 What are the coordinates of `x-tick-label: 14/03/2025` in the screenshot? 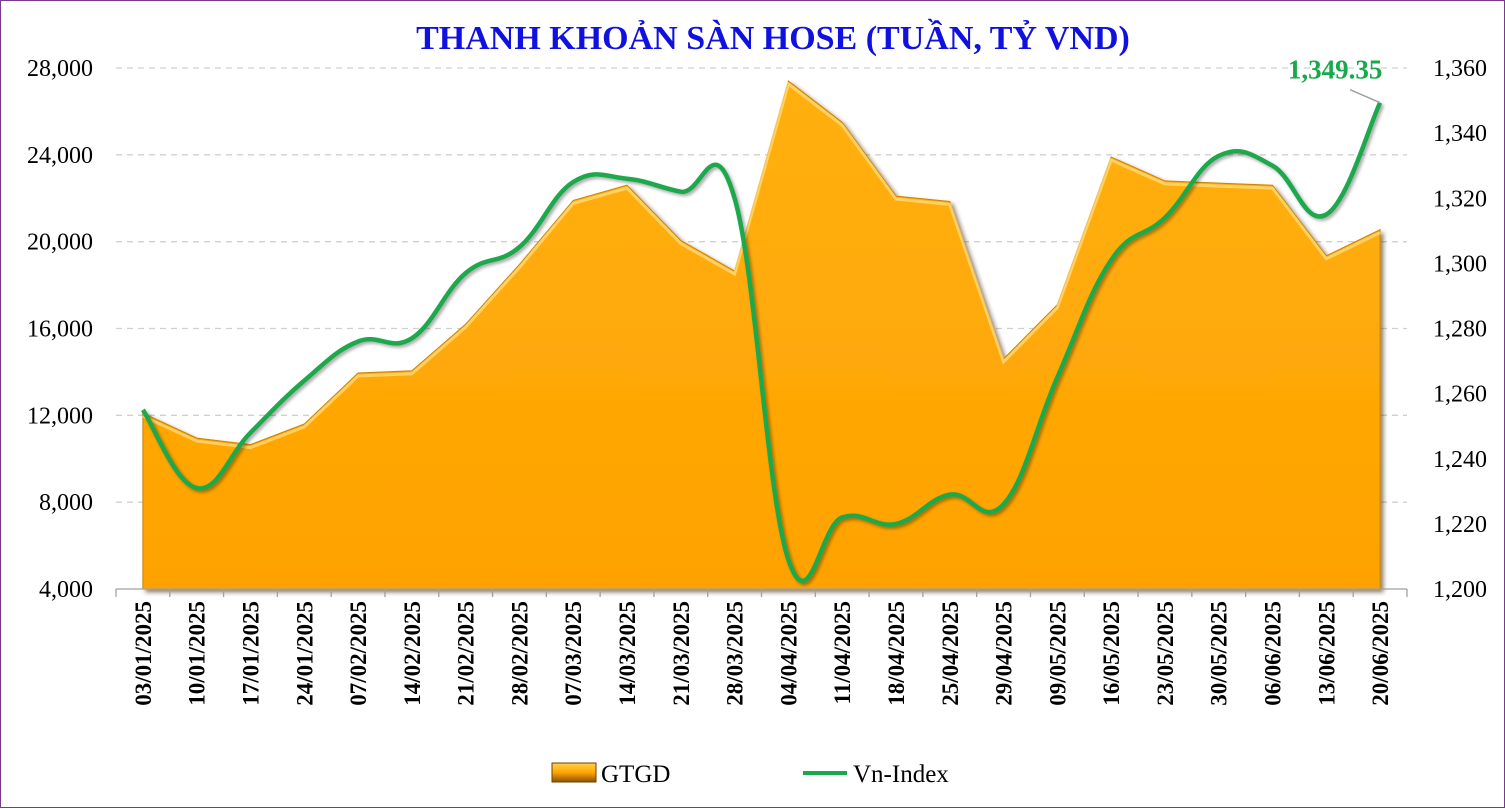 It's located at (627, 653).